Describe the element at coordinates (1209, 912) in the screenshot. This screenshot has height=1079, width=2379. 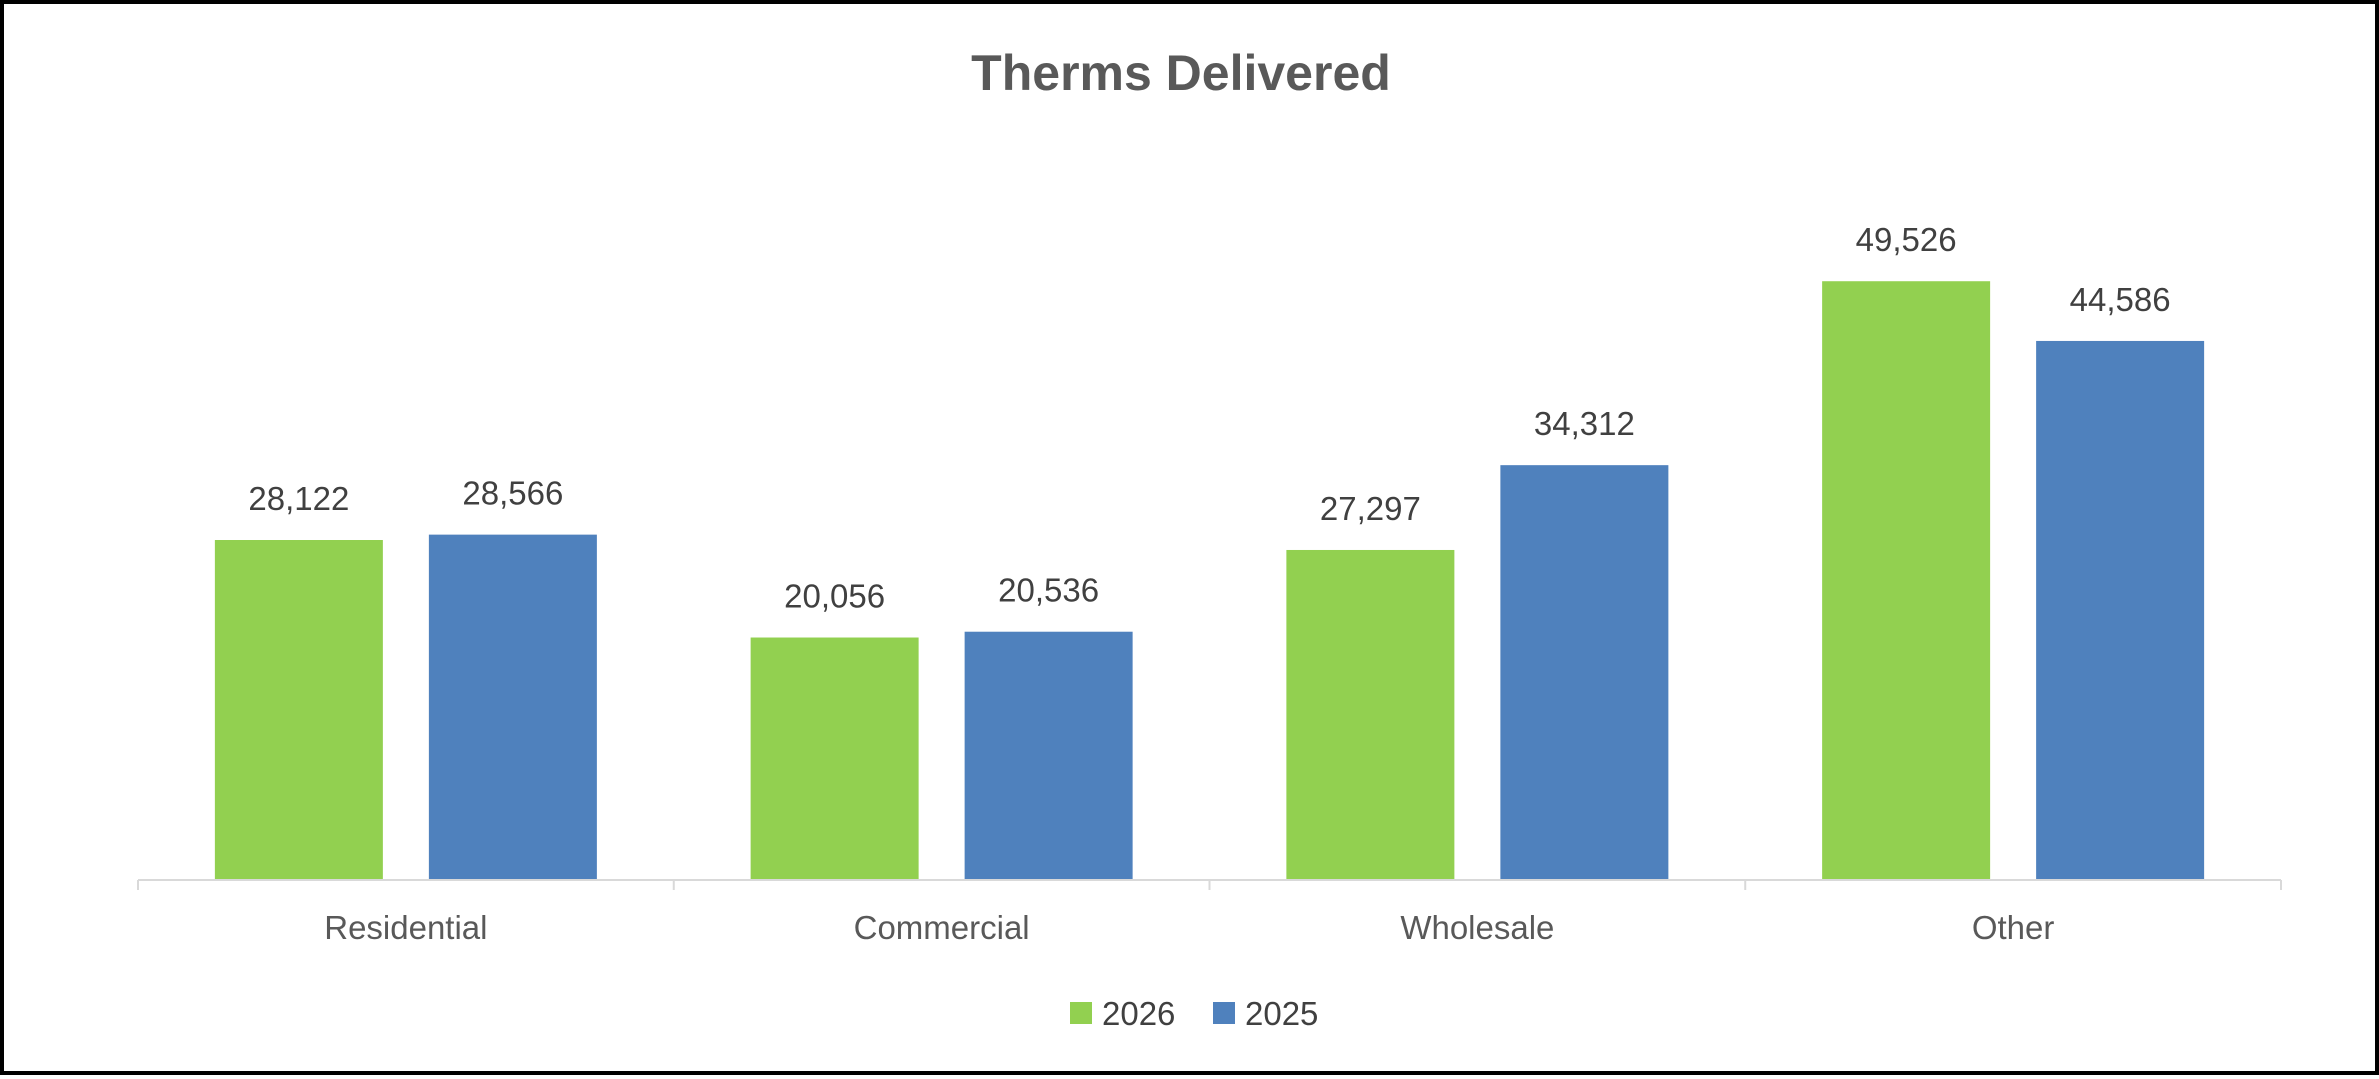
I see `x-axis: Residential Commercial Wholesale Other` at that location.